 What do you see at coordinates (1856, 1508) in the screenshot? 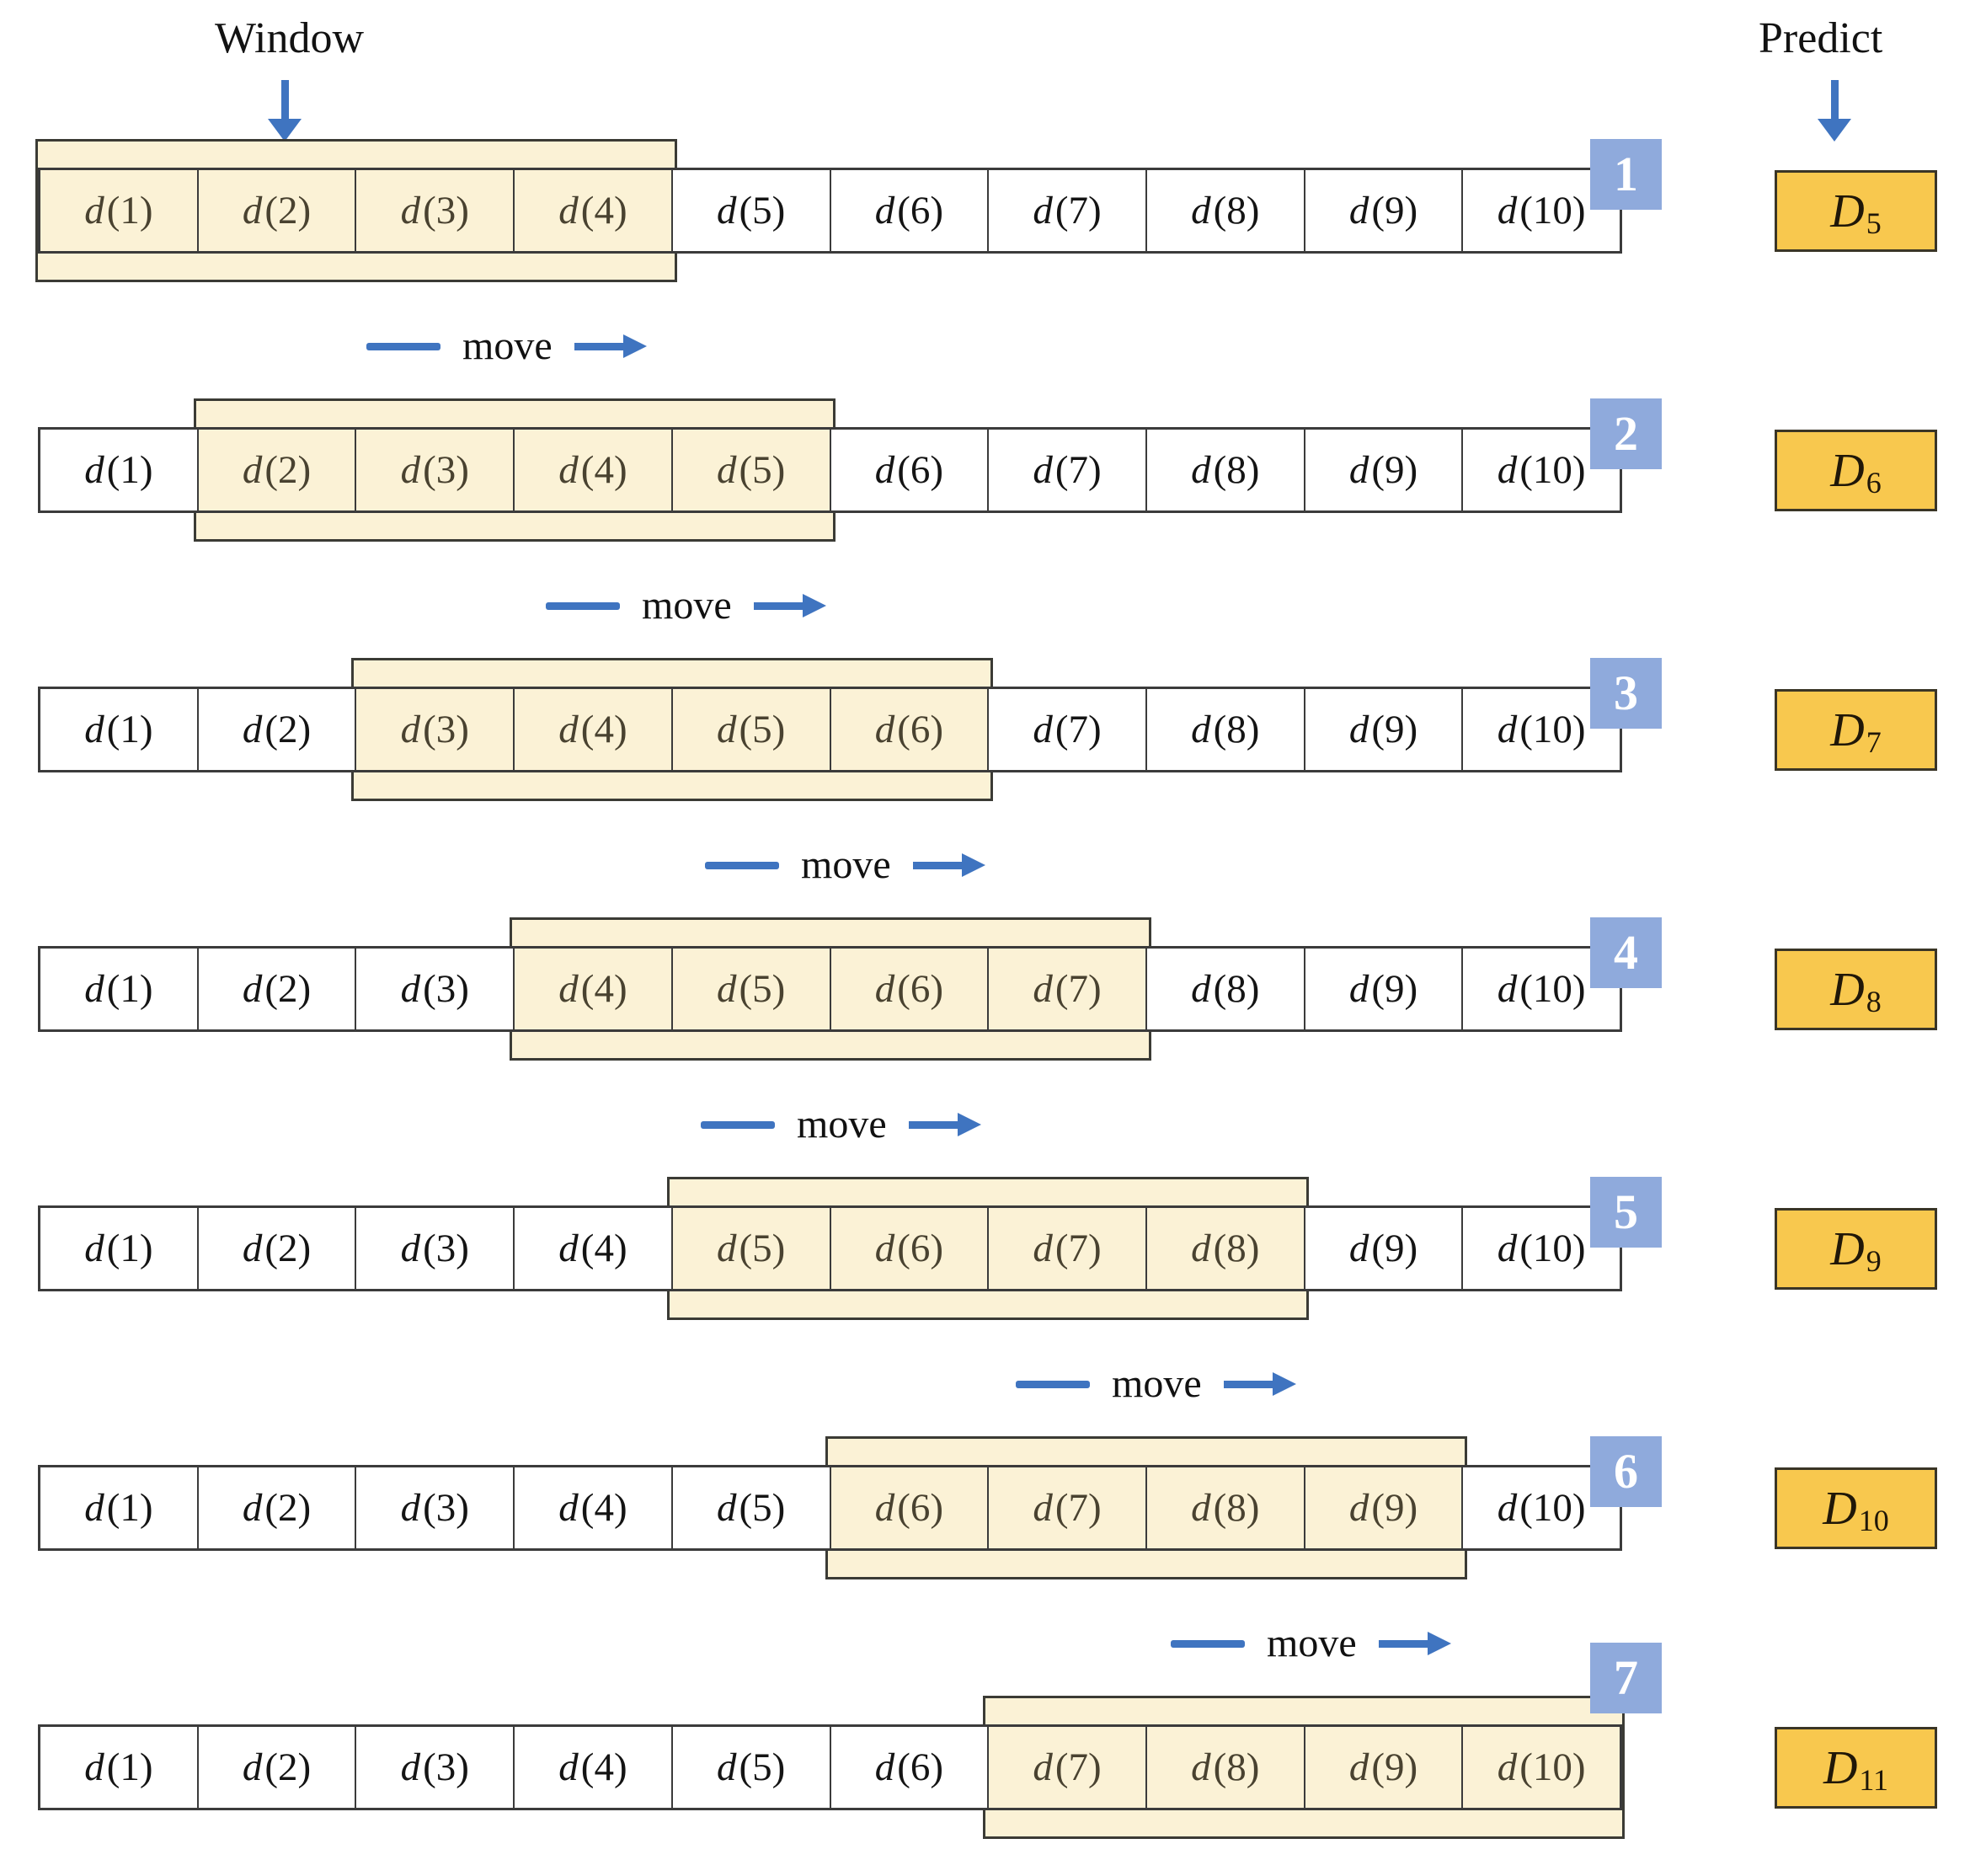
I see `prediction-box: D 10` at bounding box center [1856, 1508].